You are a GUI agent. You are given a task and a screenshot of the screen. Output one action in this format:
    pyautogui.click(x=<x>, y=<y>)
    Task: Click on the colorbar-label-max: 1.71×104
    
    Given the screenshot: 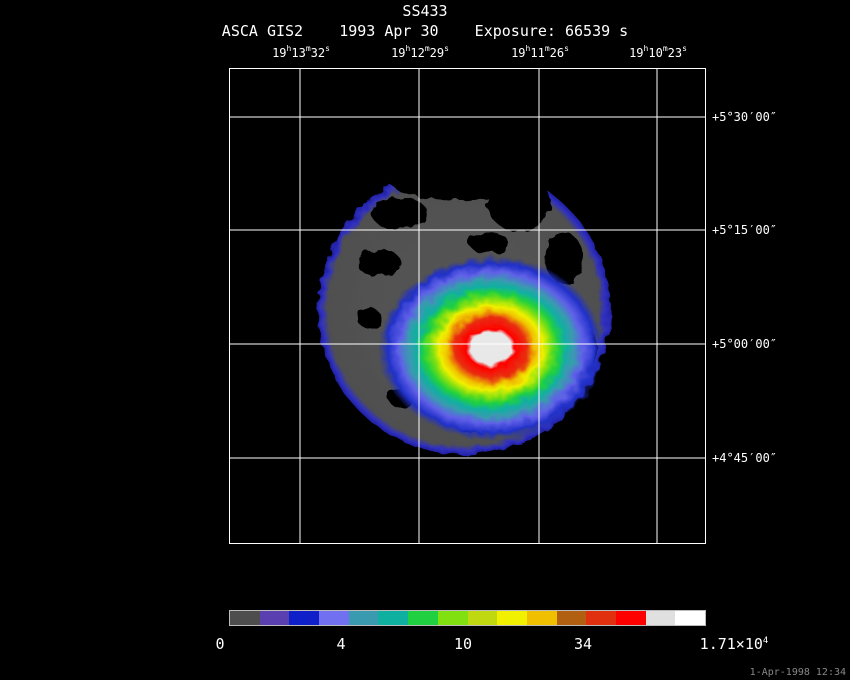 What is the action you would take?
    pyautogui.click(x=734, y=644)
    